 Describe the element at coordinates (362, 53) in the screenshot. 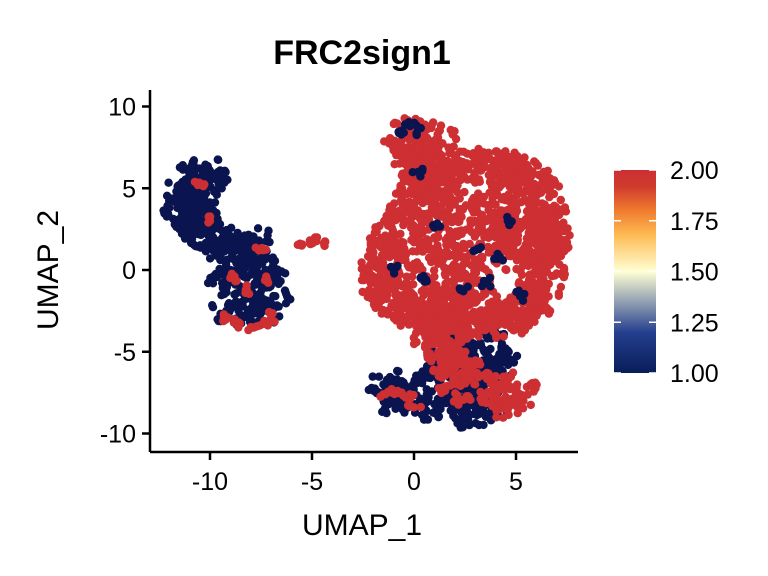

I see `chart-title: FRC2sign1` at that location.